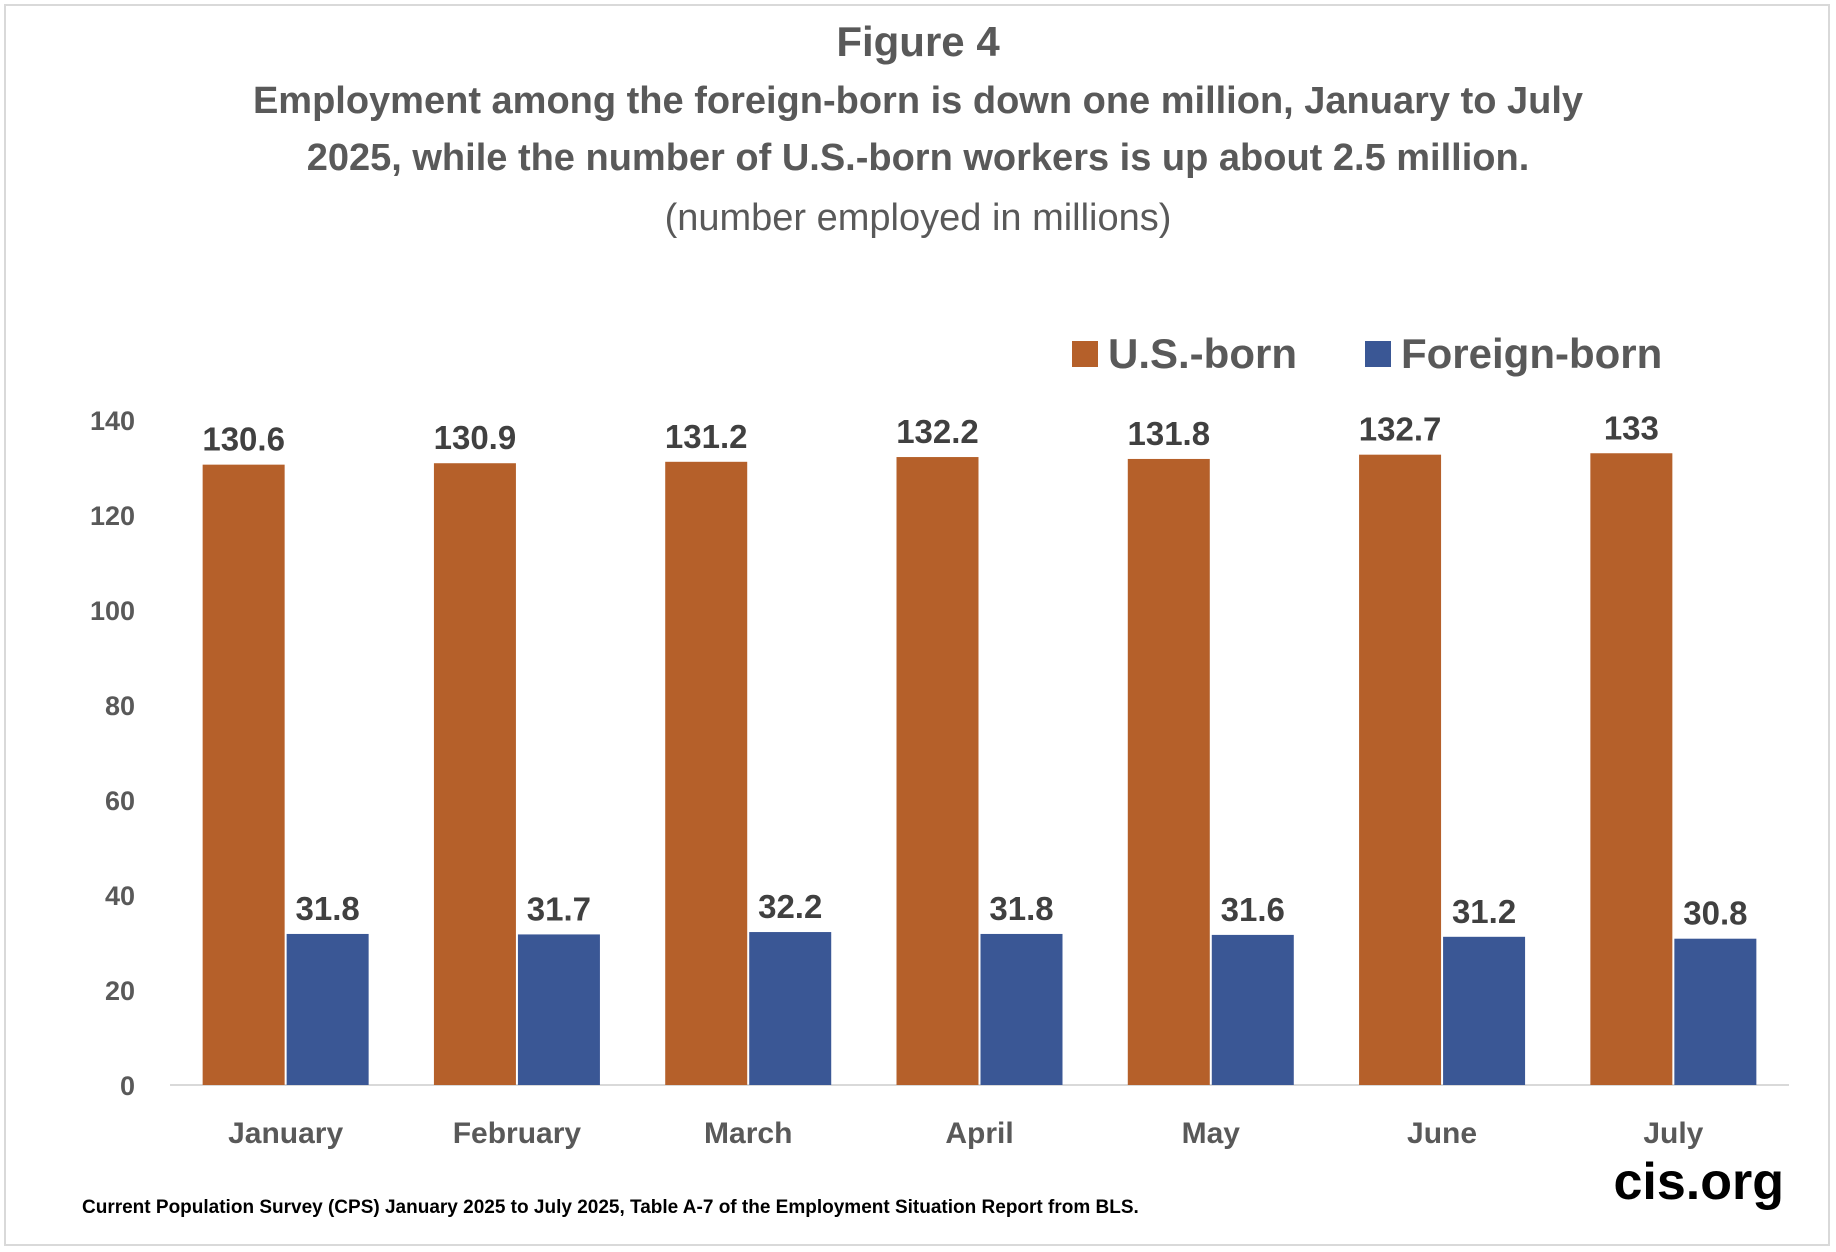 The height and width of the screenshot is (1252, 1836). I want to click on legend: U.S.-born Foreign-born, so click(1401, 354).